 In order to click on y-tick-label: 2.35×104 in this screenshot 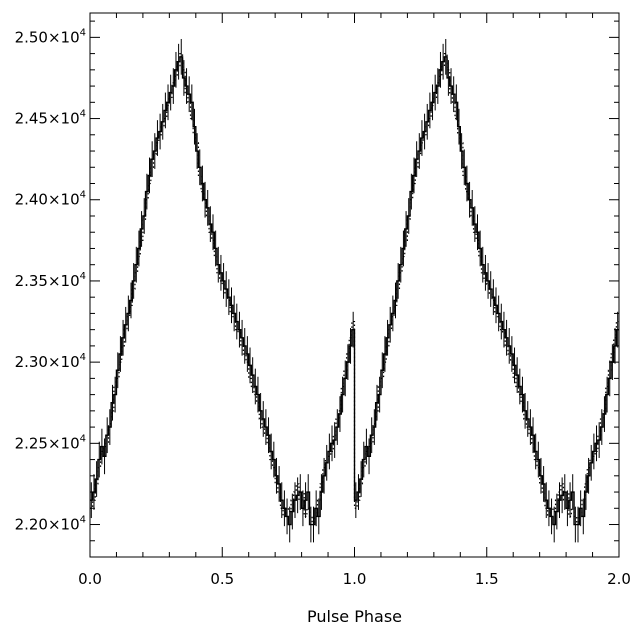, I will do `click(50, 280)`.